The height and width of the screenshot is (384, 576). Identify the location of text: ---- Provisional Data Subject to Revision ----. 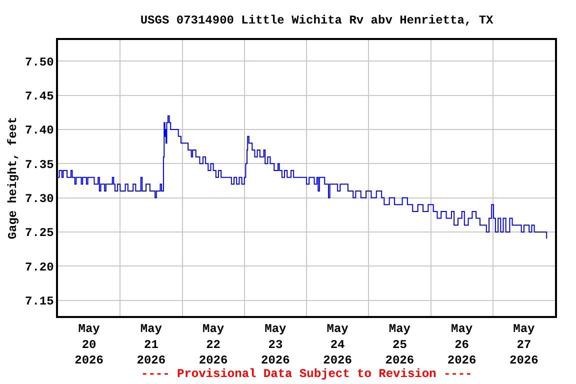
(306, 374).